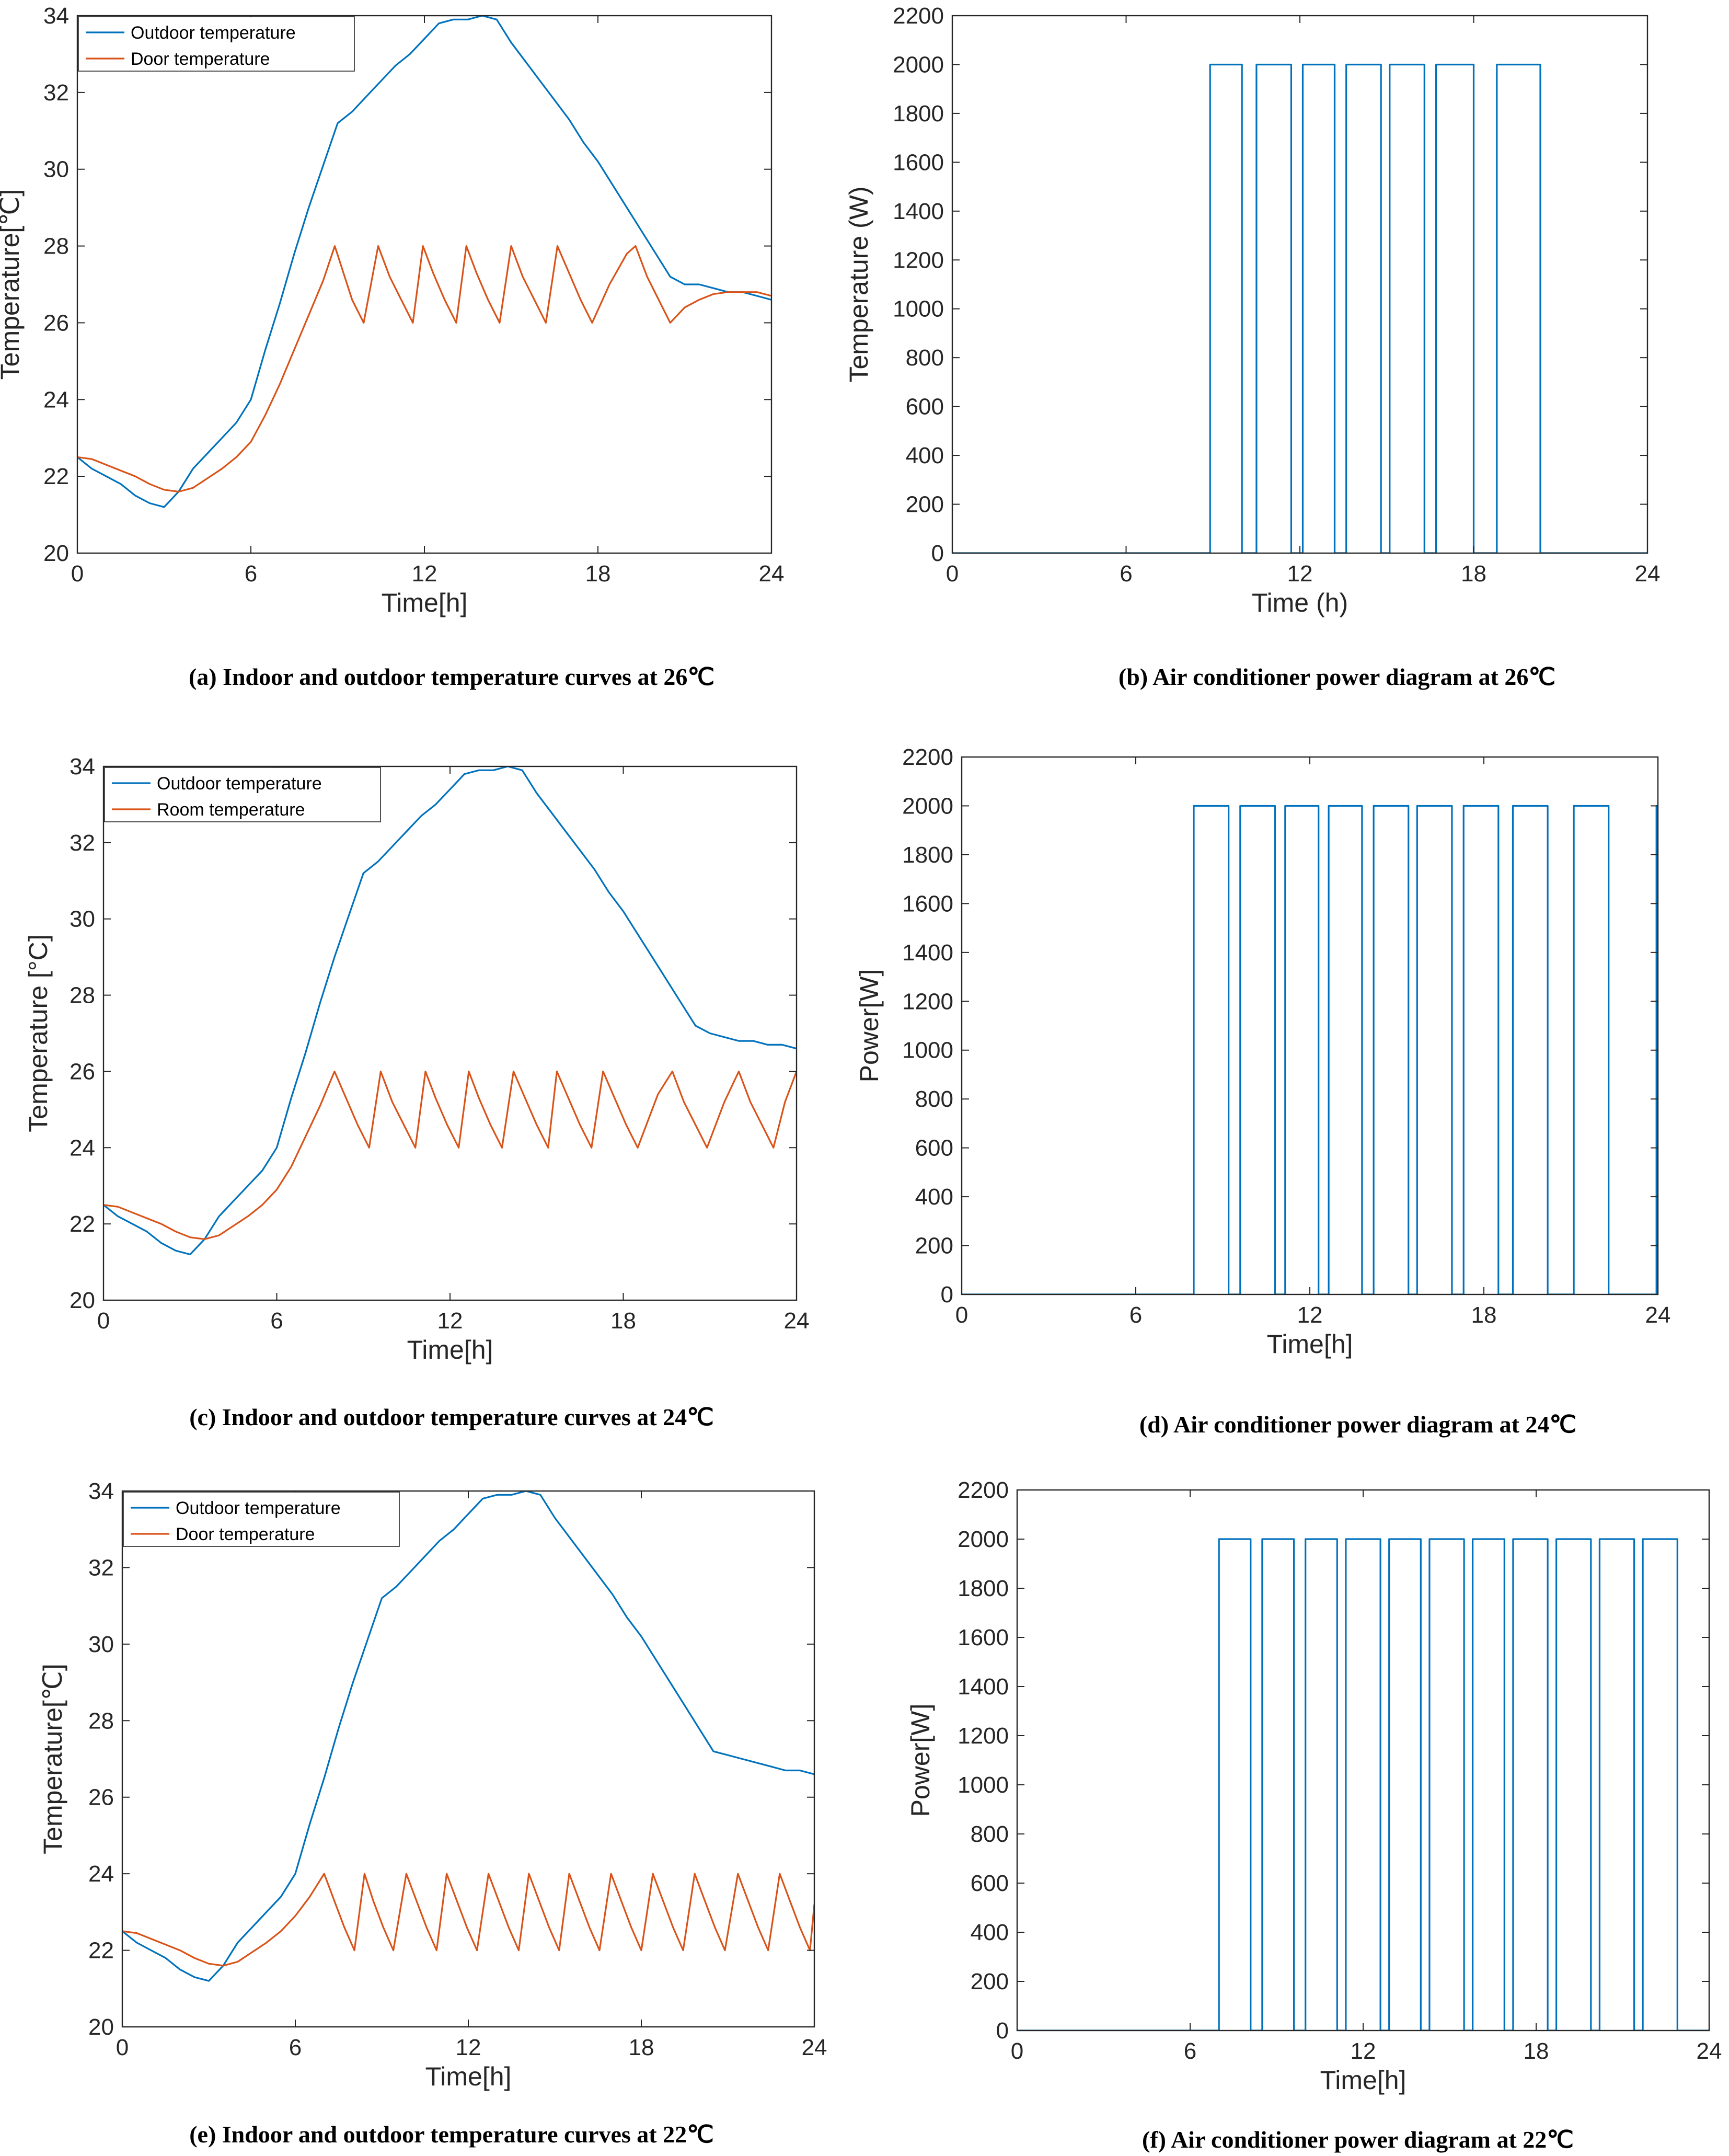  Describe the element at coordinates (1300, 602) in the screenshot. I see `x-axis-label: Time (h)` at that location.